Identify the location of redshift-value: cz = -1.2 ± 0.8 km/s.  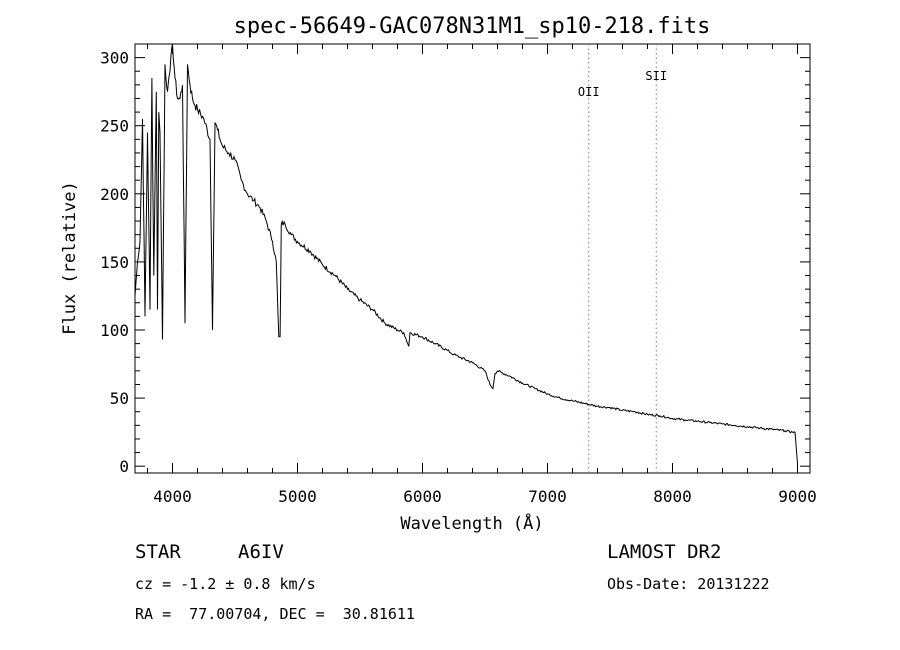
(225, 584).